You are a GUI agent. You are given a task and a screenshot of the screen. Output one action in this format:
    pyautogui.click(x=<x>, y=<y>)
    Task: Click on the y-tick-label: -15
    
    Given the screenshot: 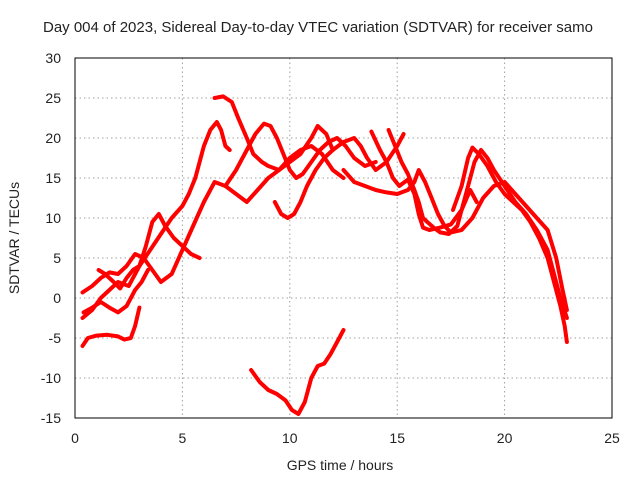 What is the action you would take?
    pyautogui.click(x=51, y=418)
    